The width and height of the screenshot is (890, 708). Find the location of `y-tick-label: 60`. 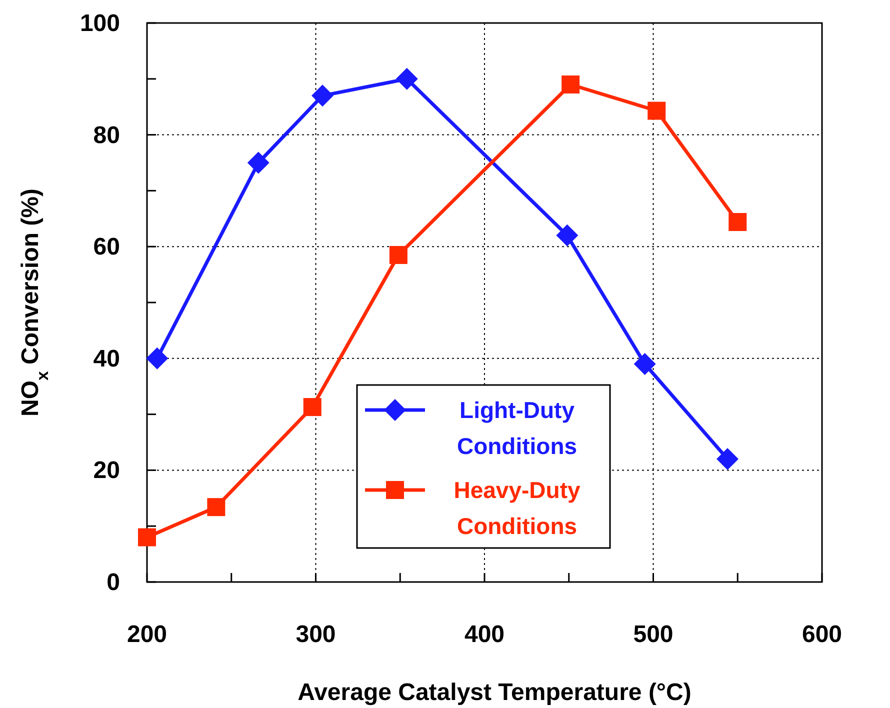

y-tick-label: 60 is located at coordinates (106, 247).